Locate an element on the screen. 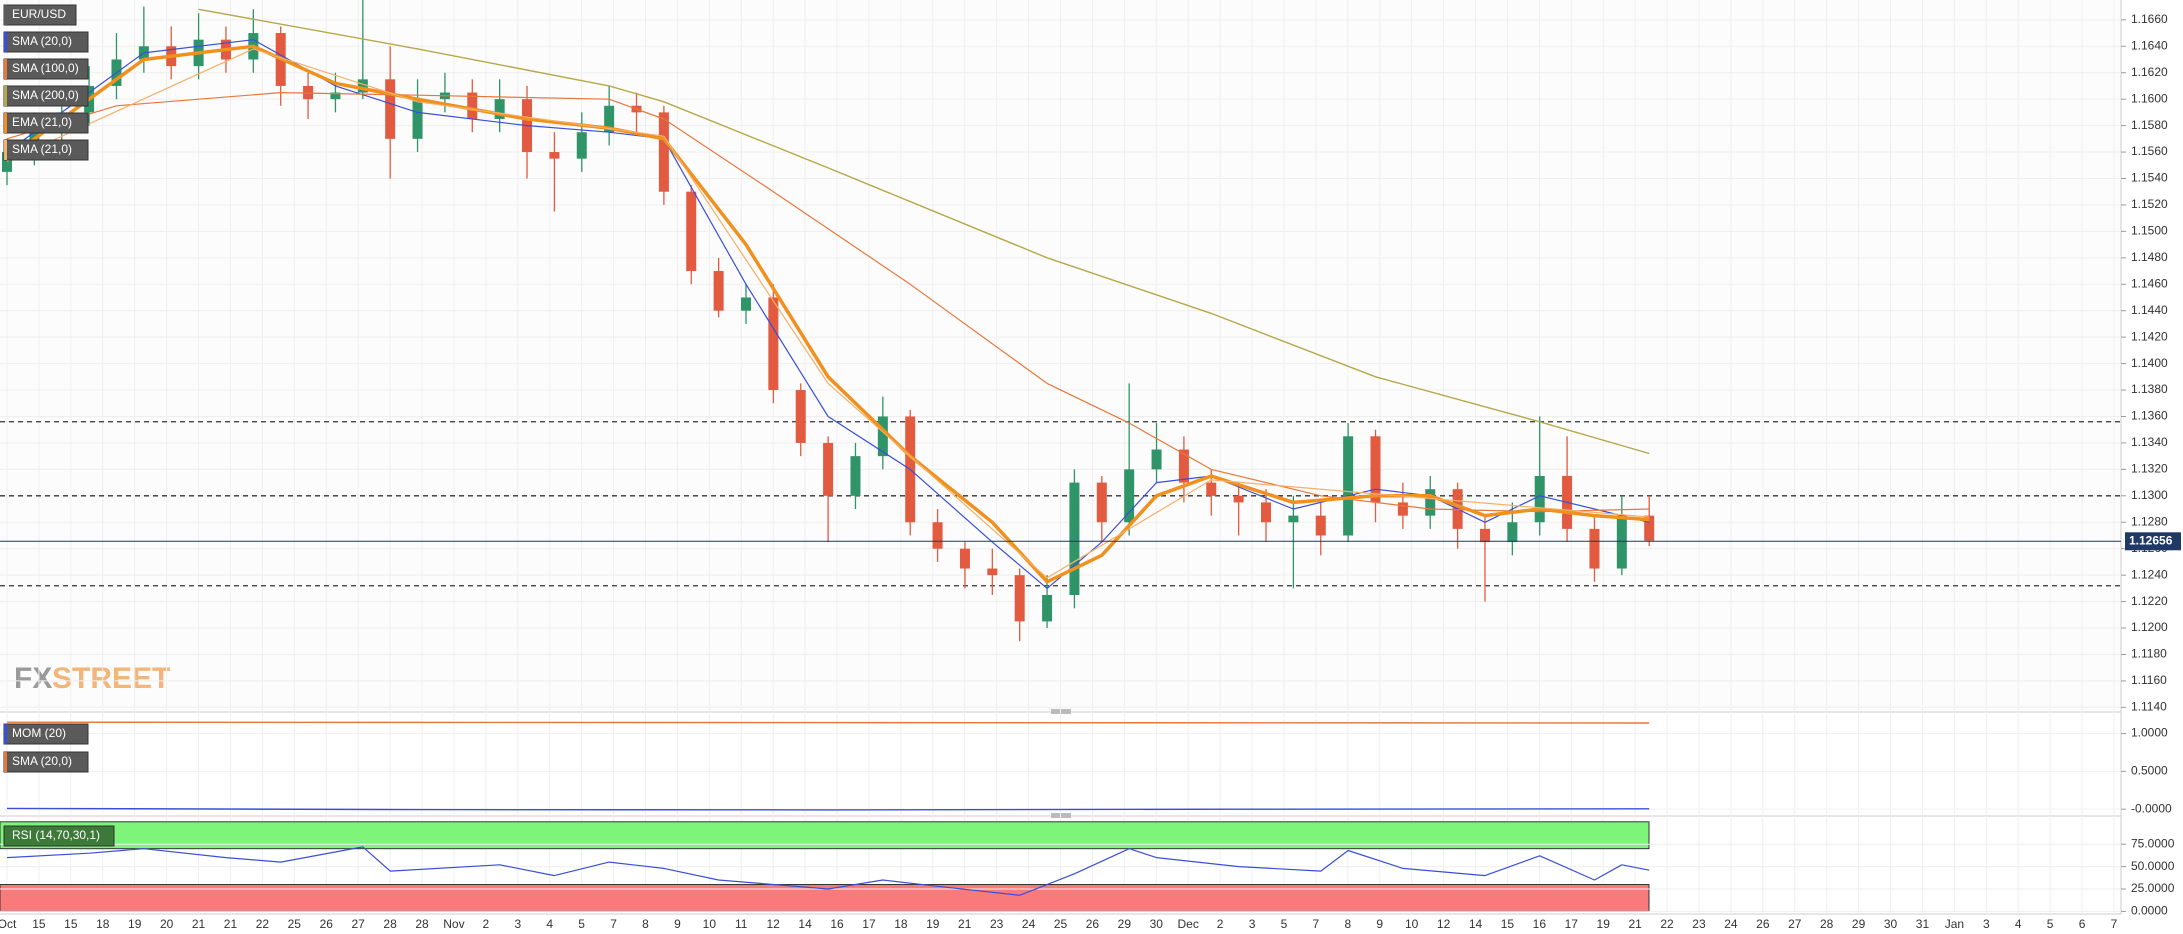 The height and width of the screenshot is (934, 2183). watermark-street: STREET is located at coordinates (111, 678).